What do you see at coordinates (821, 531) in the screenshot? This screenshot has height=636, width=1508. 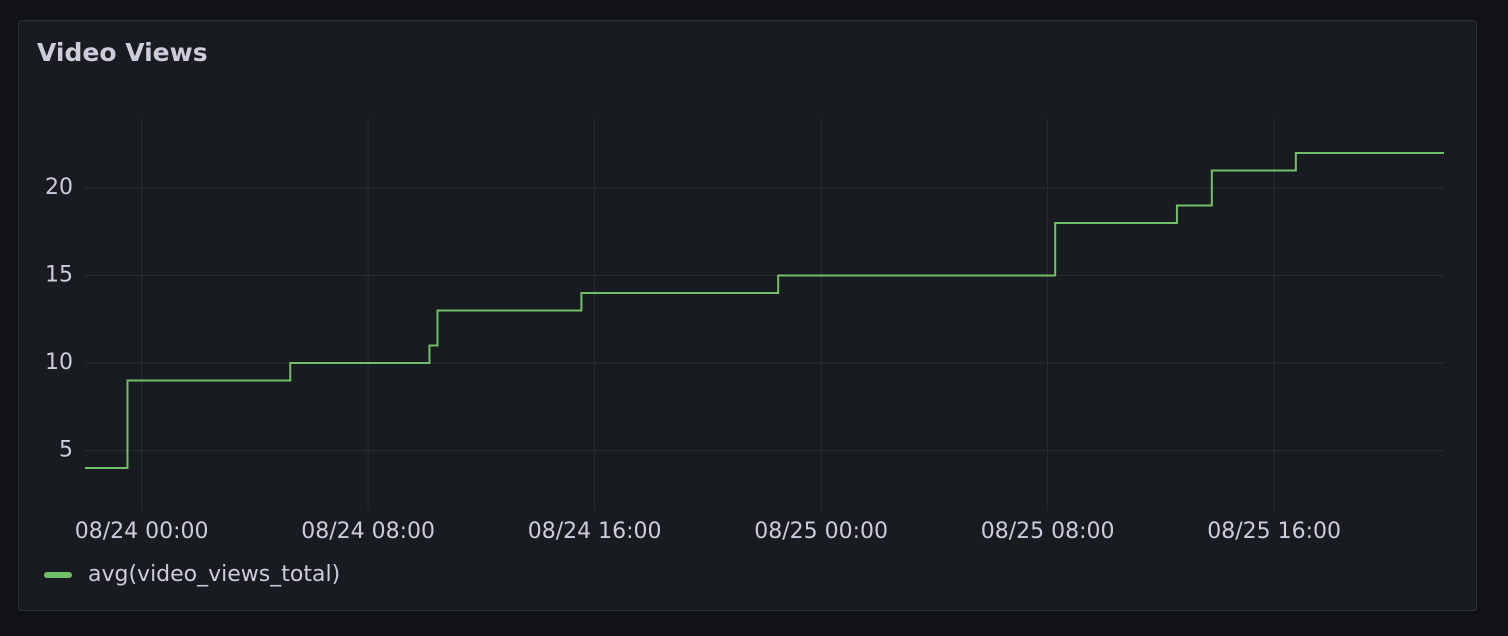 I see `x-tick-label: 08/25 00:00` at bounding box center [821, 531].